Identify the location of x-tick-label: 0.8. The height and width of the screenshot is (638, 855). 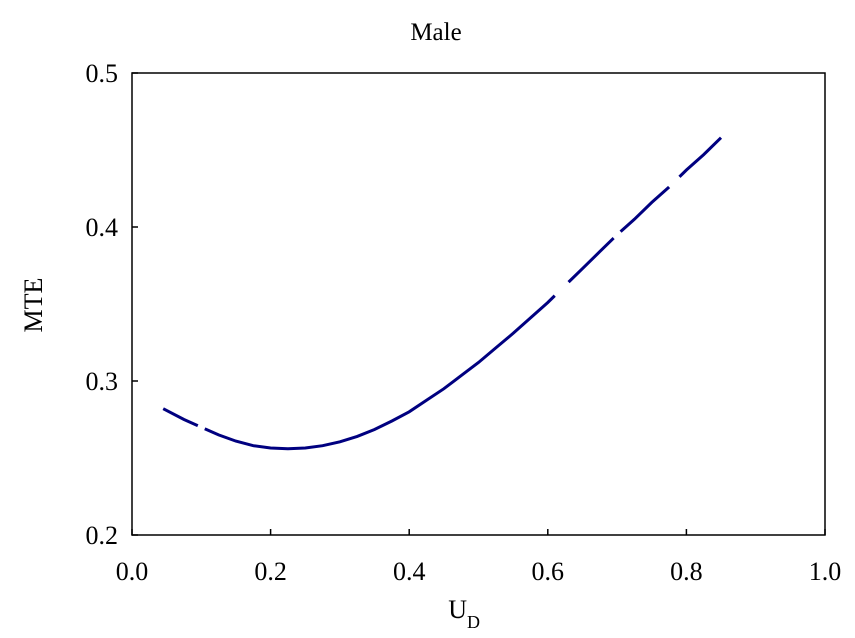
(686, 571).